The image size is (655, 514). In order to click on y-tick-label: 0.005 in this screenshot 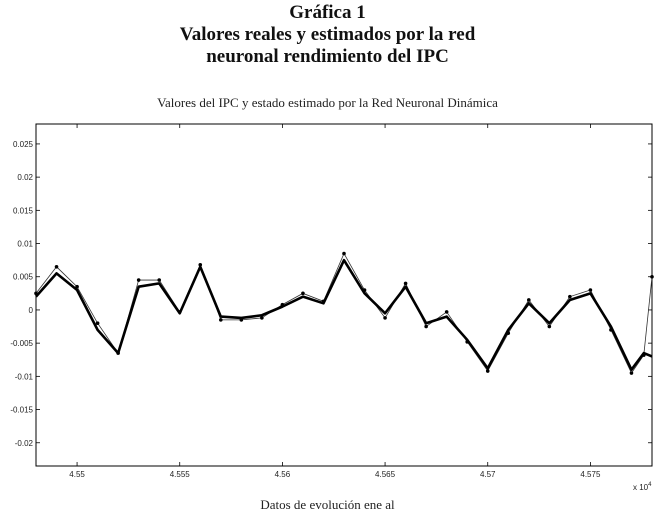, I will do `click(23, 277)`.